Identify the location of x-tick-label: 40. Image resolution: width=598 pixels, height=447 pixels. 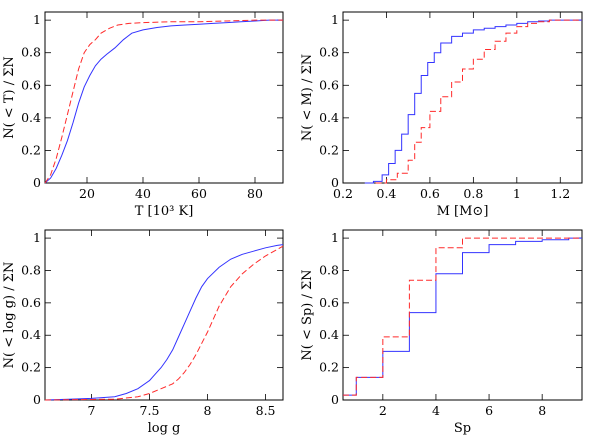
(143, 193).